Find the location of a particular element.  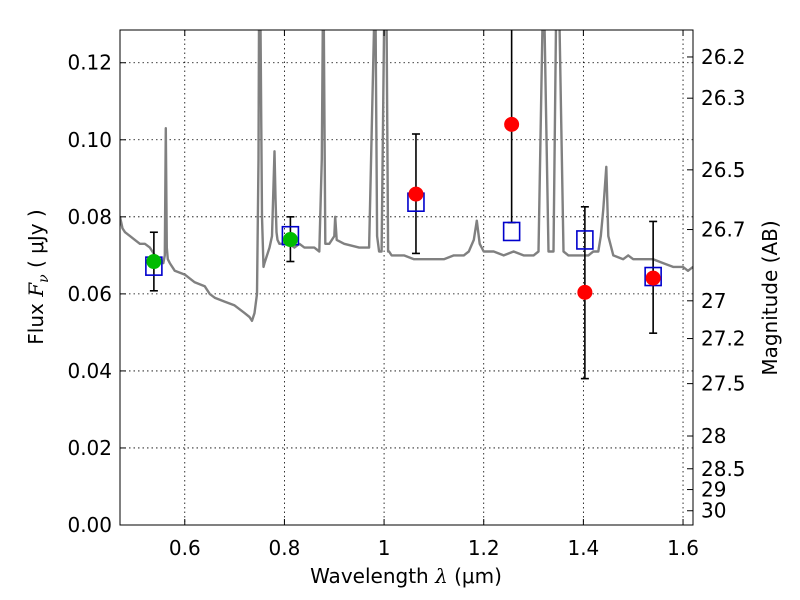

y2-tick-label: 26.7 is located at coordinates (723, 230).